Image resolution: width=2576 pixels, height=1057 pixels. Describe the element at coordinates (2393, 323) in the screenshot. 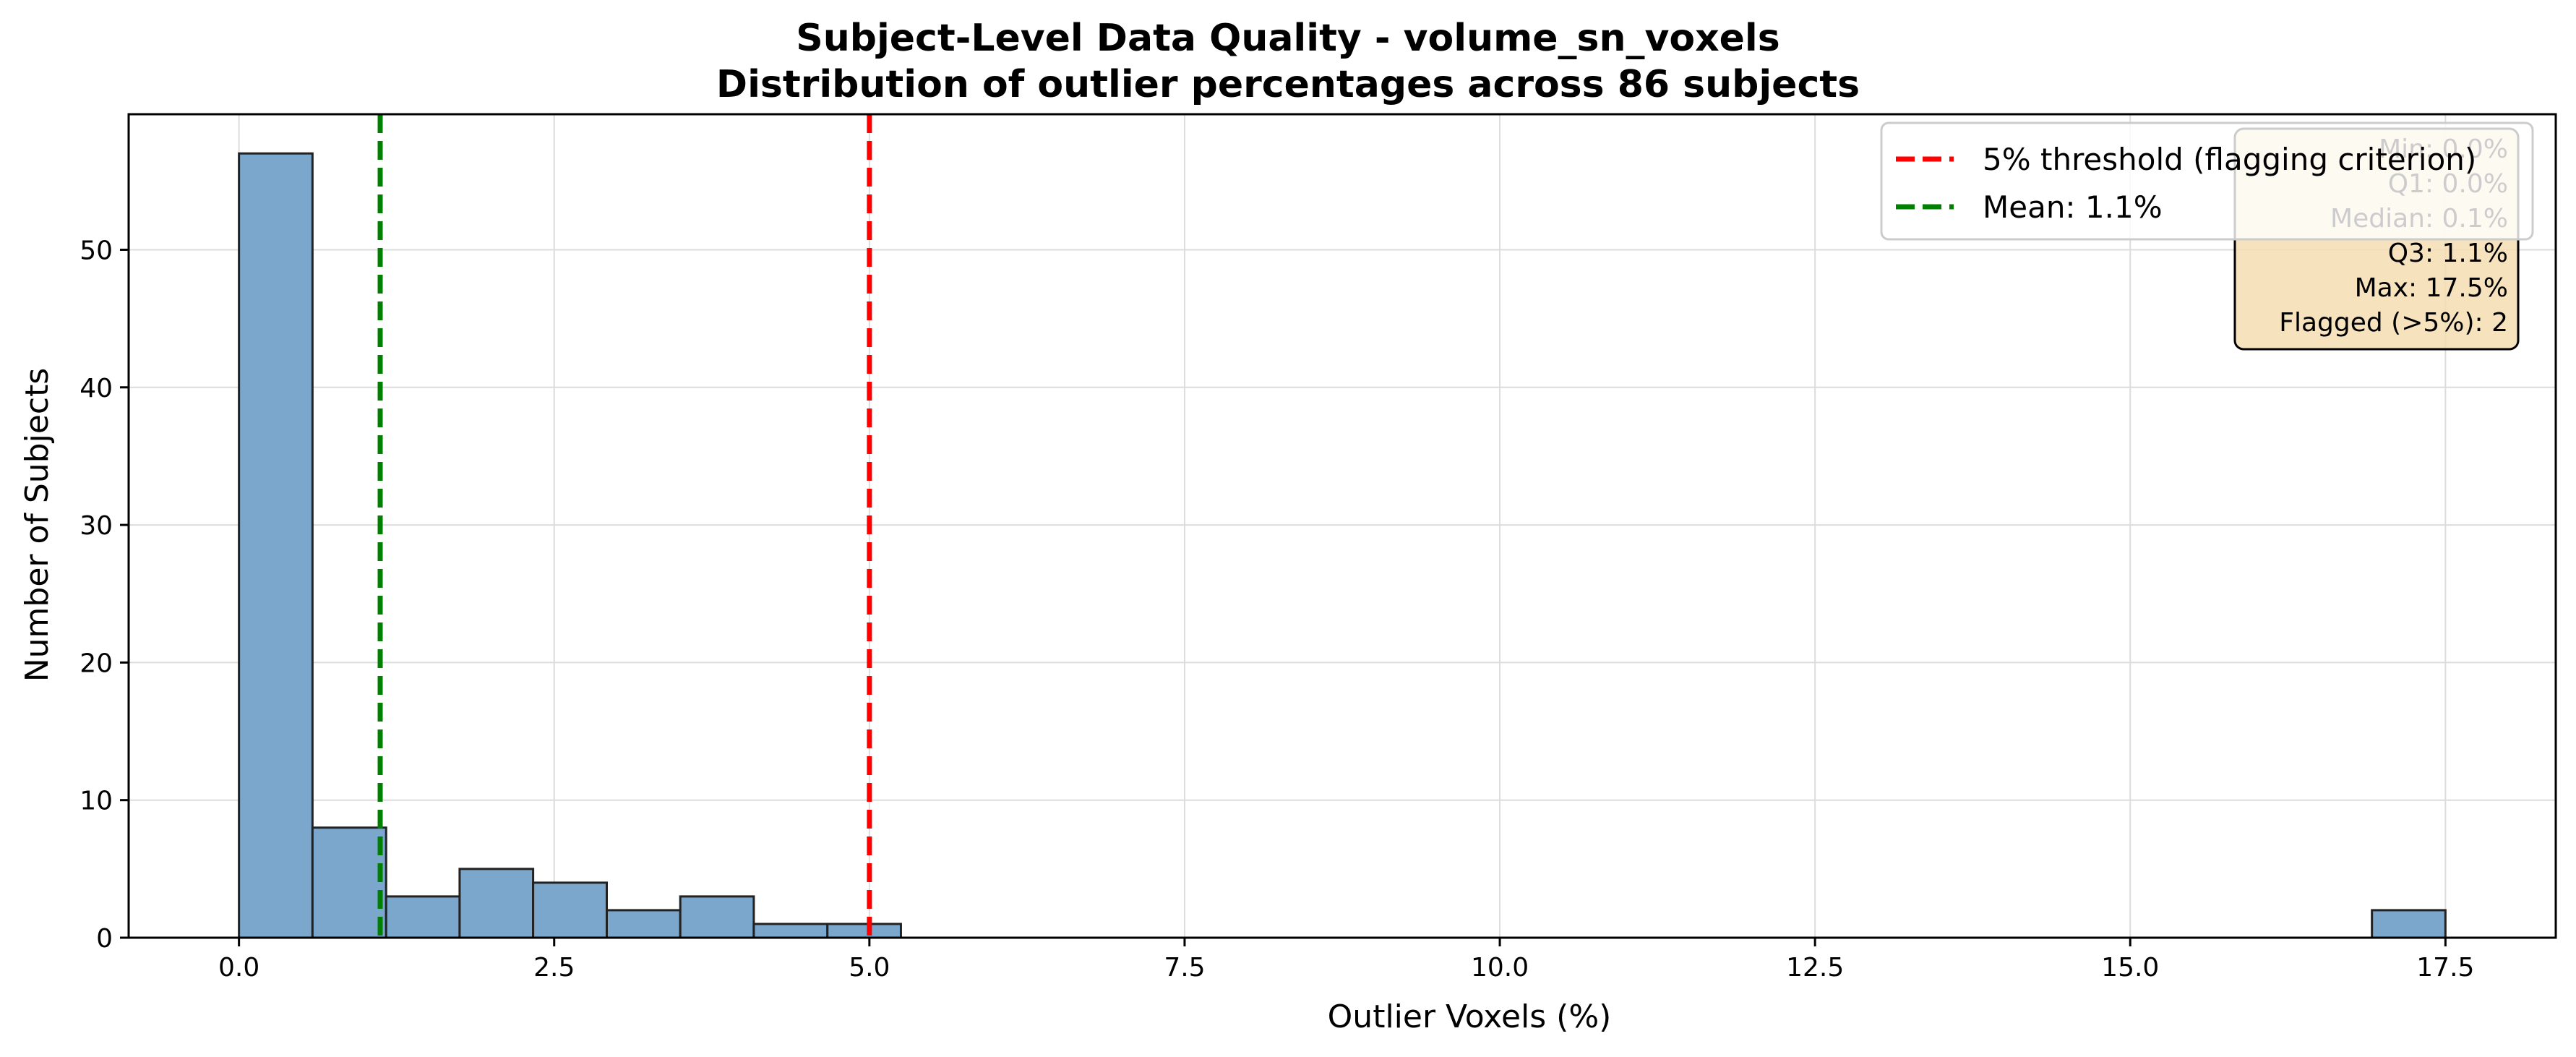

I see `stats-line: Flagged (>5%): 2` at that location.